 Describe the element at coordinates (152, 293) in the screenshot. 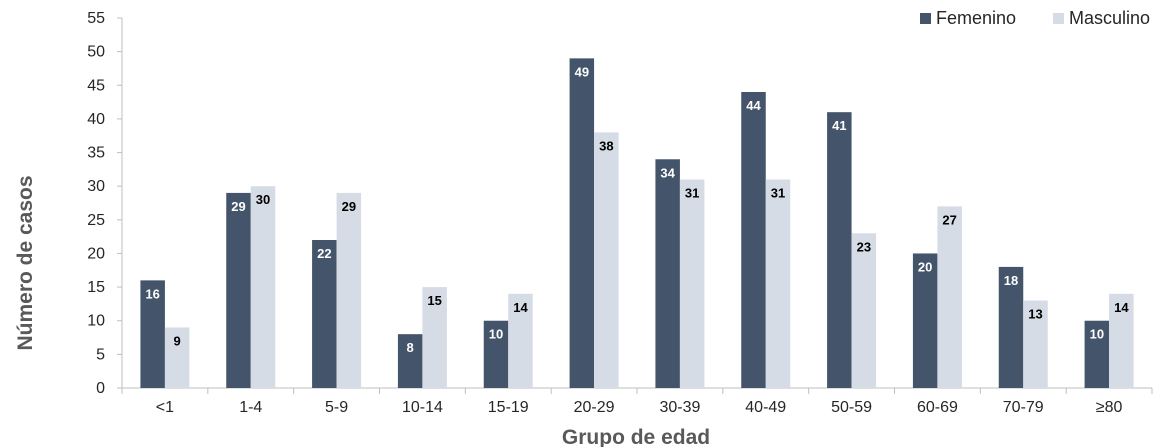

I see `data-label-femenino-0: 16` at that location.